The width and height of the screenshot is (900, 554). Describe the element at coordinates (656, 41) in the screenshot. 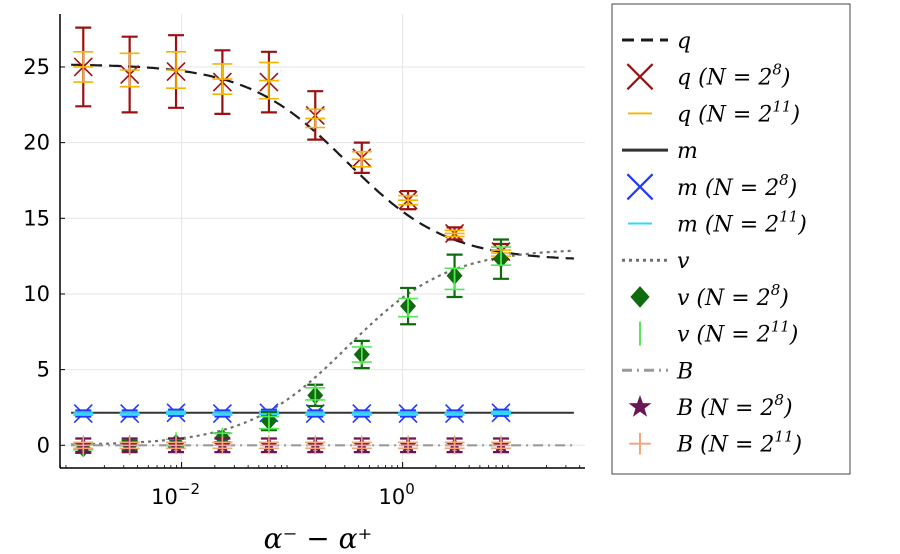

I see `legend-entry-0: q` at that location.